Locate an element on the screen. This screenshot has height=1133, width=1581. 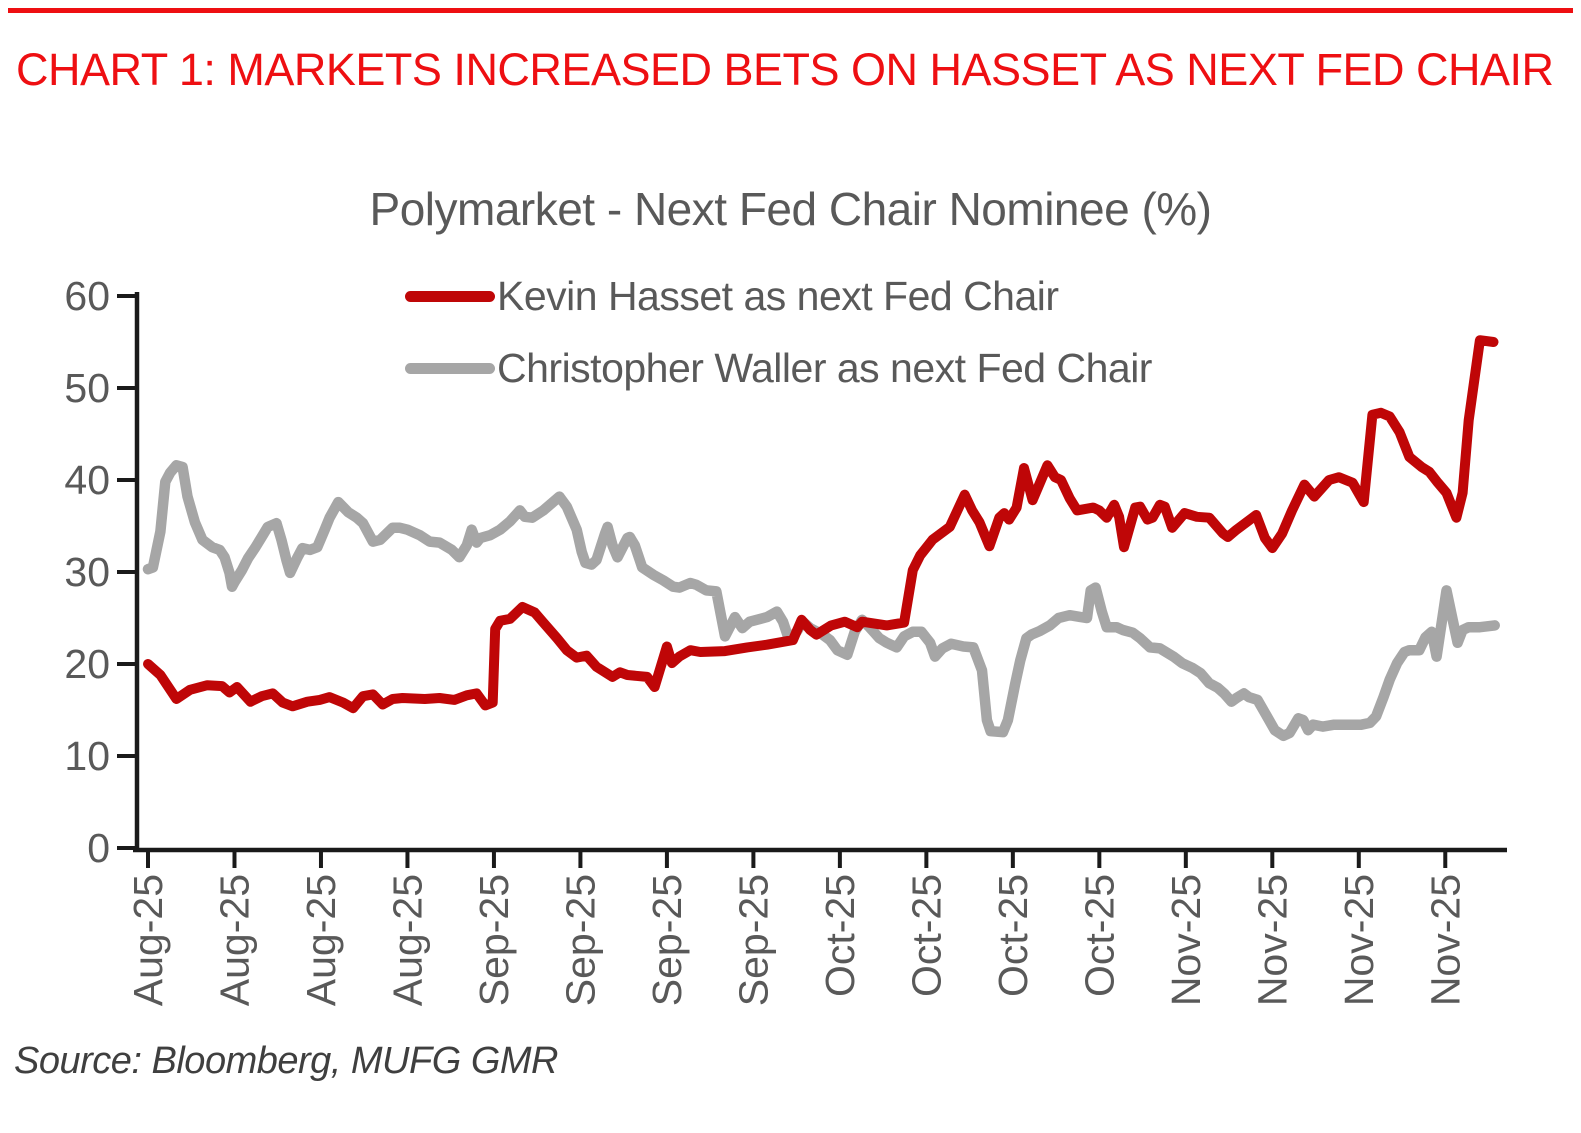
y-tick-label: 20 is located at coordinates (87, 664).